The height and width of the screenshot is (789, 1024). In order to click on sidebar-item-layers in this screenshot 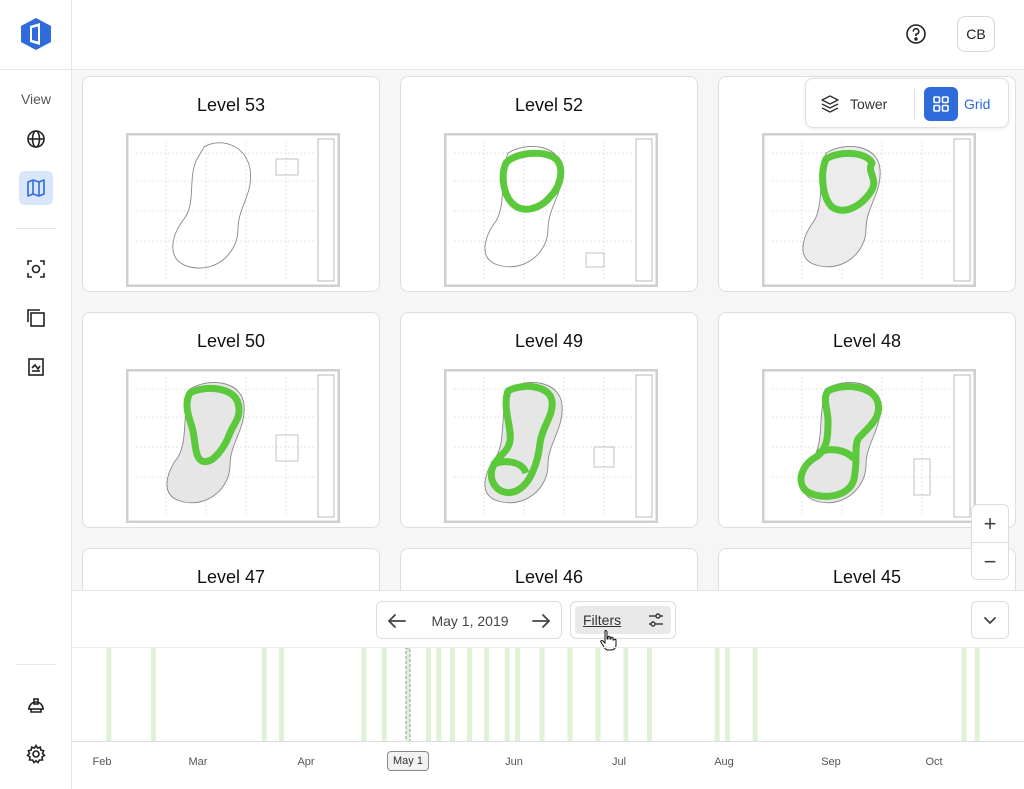, I will do `click(36, 318)`.